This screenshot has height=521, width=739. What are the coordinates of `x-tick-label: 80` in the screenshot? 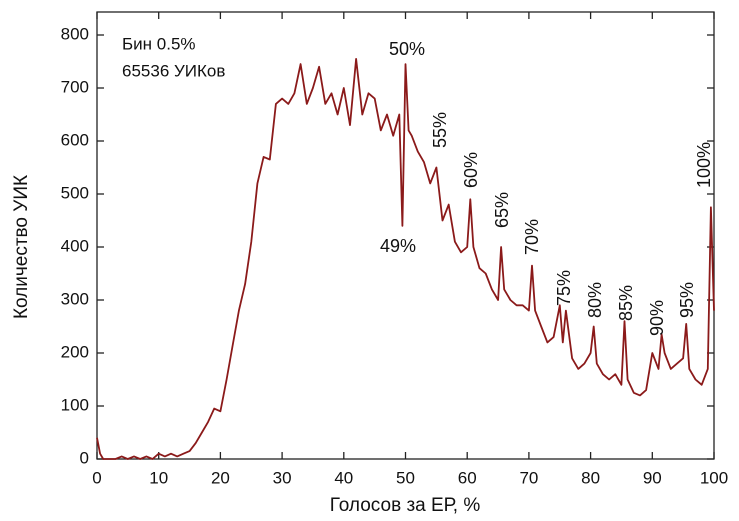 It's located at (590, 477).